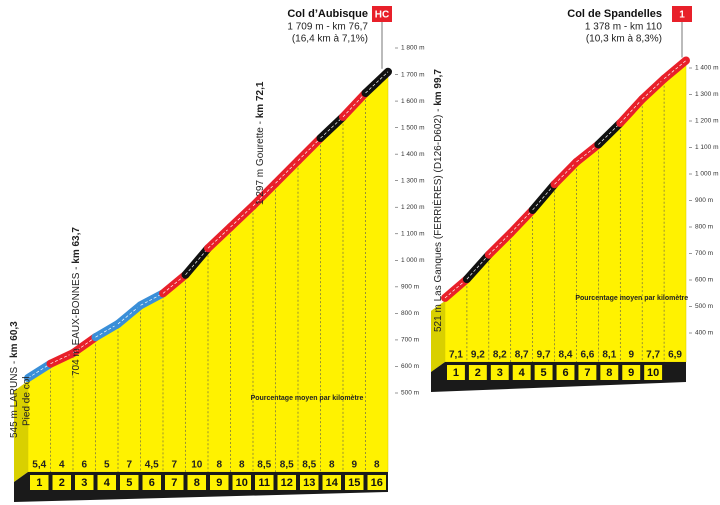 The width and height of the screenshot is (720, 505). What do you see at coordinates (413, 74) in the screenshot?
I see `y-tick-label: 1 700 m` at bounding box center [413, 74].